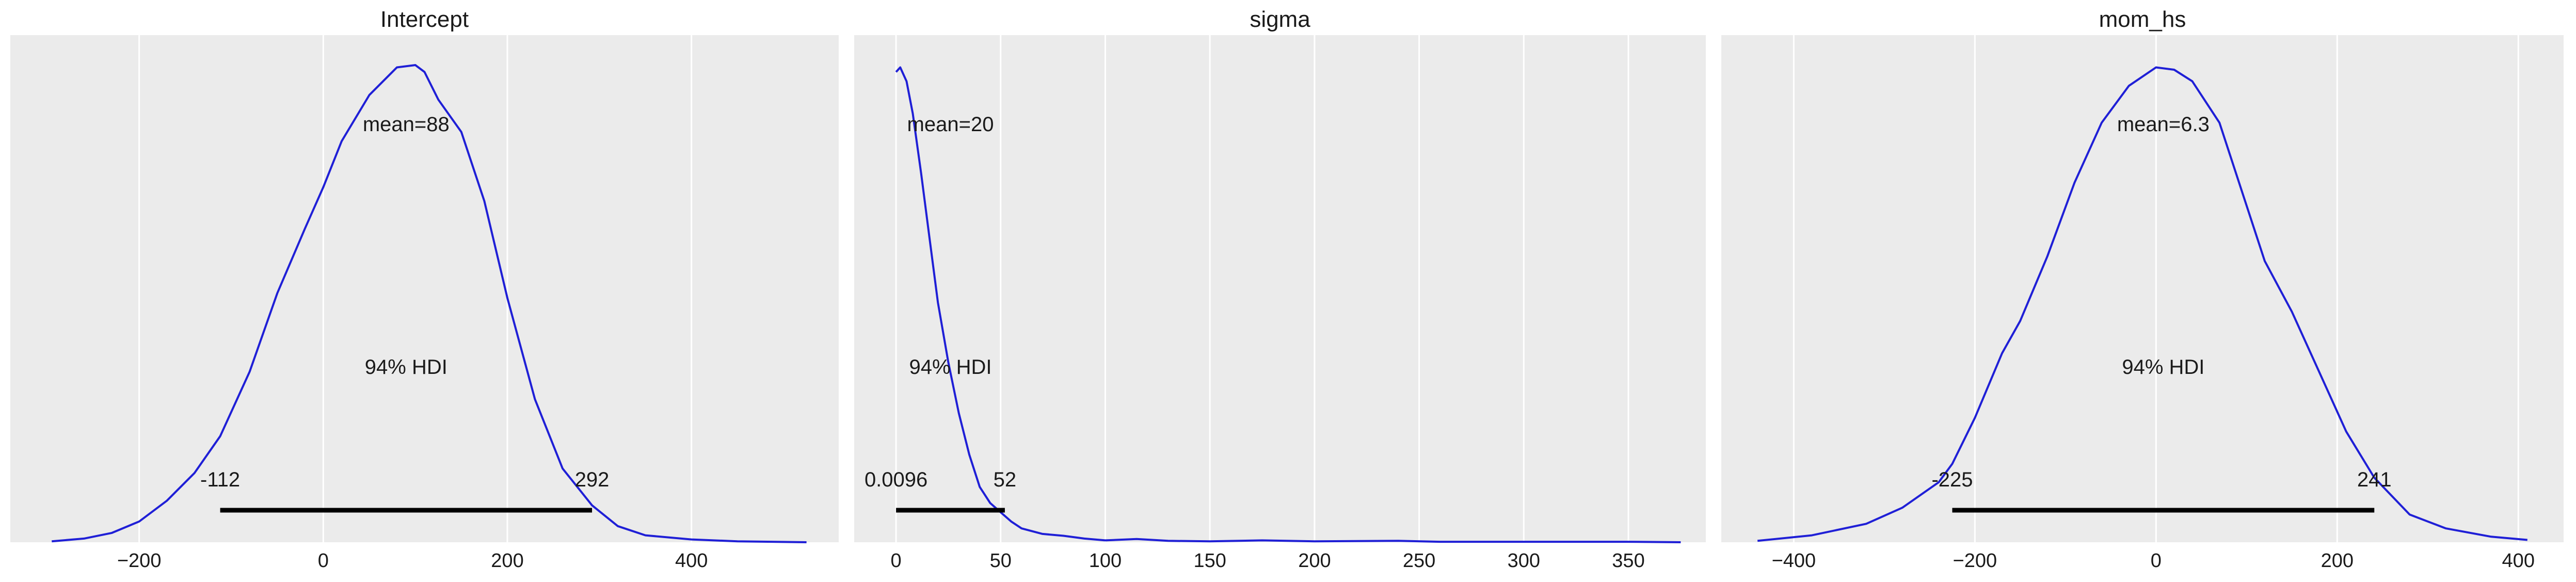  What do you see at coordinates (220, 479) in the screenshot?
I see `panel-0-hdi-low-label: -112` at bounding box center [220, 479].